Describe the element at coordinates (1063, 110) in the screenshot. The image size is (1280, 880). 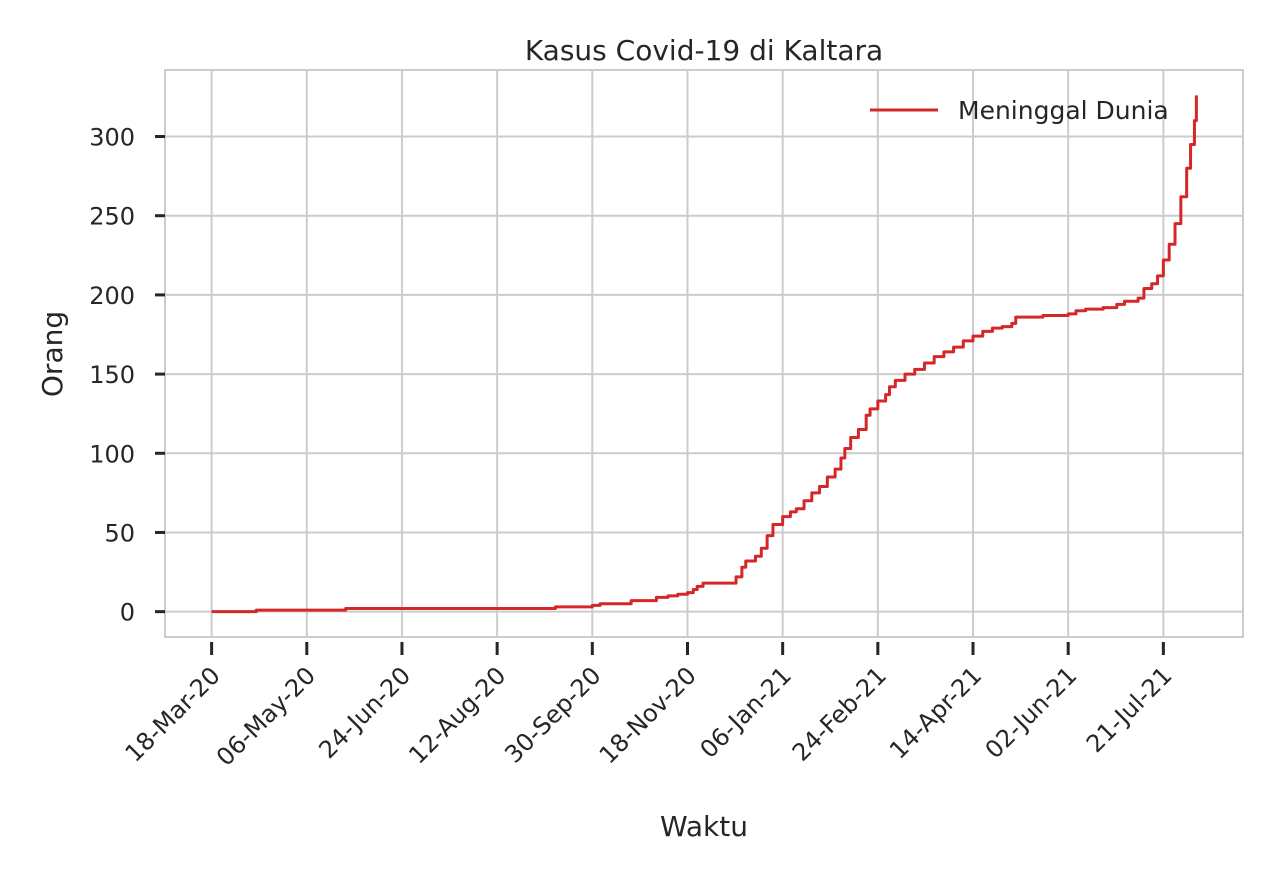
I see `legend-label: Meninggal Dunia` at that location.